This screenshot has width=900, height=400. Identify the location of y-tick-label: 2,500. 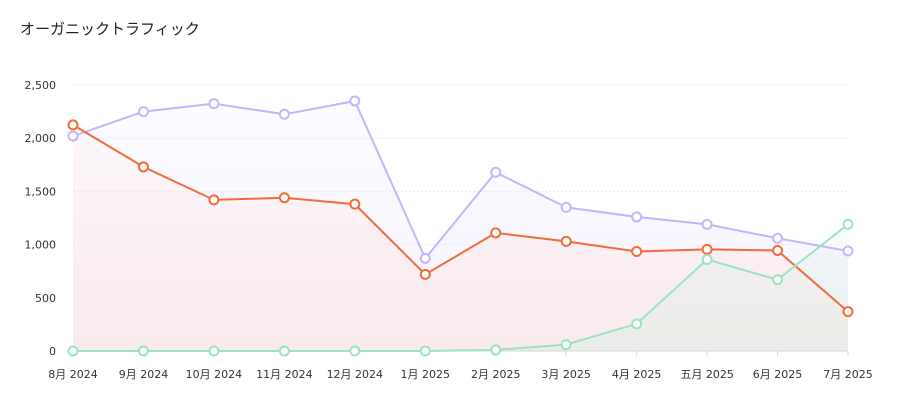
(41, 85).